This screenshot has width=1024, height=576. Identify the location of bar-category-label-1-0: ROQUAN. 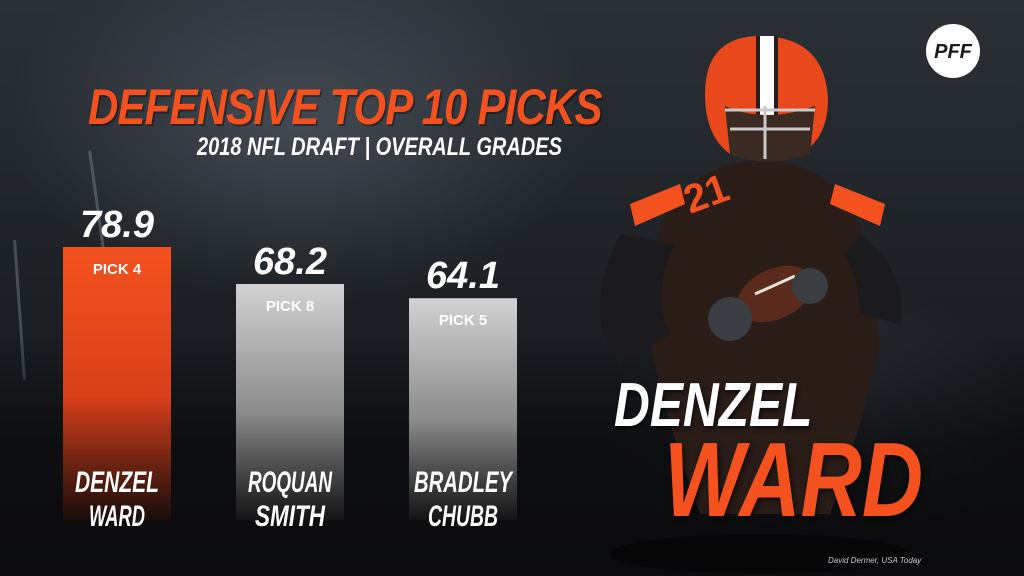
(290, 482).